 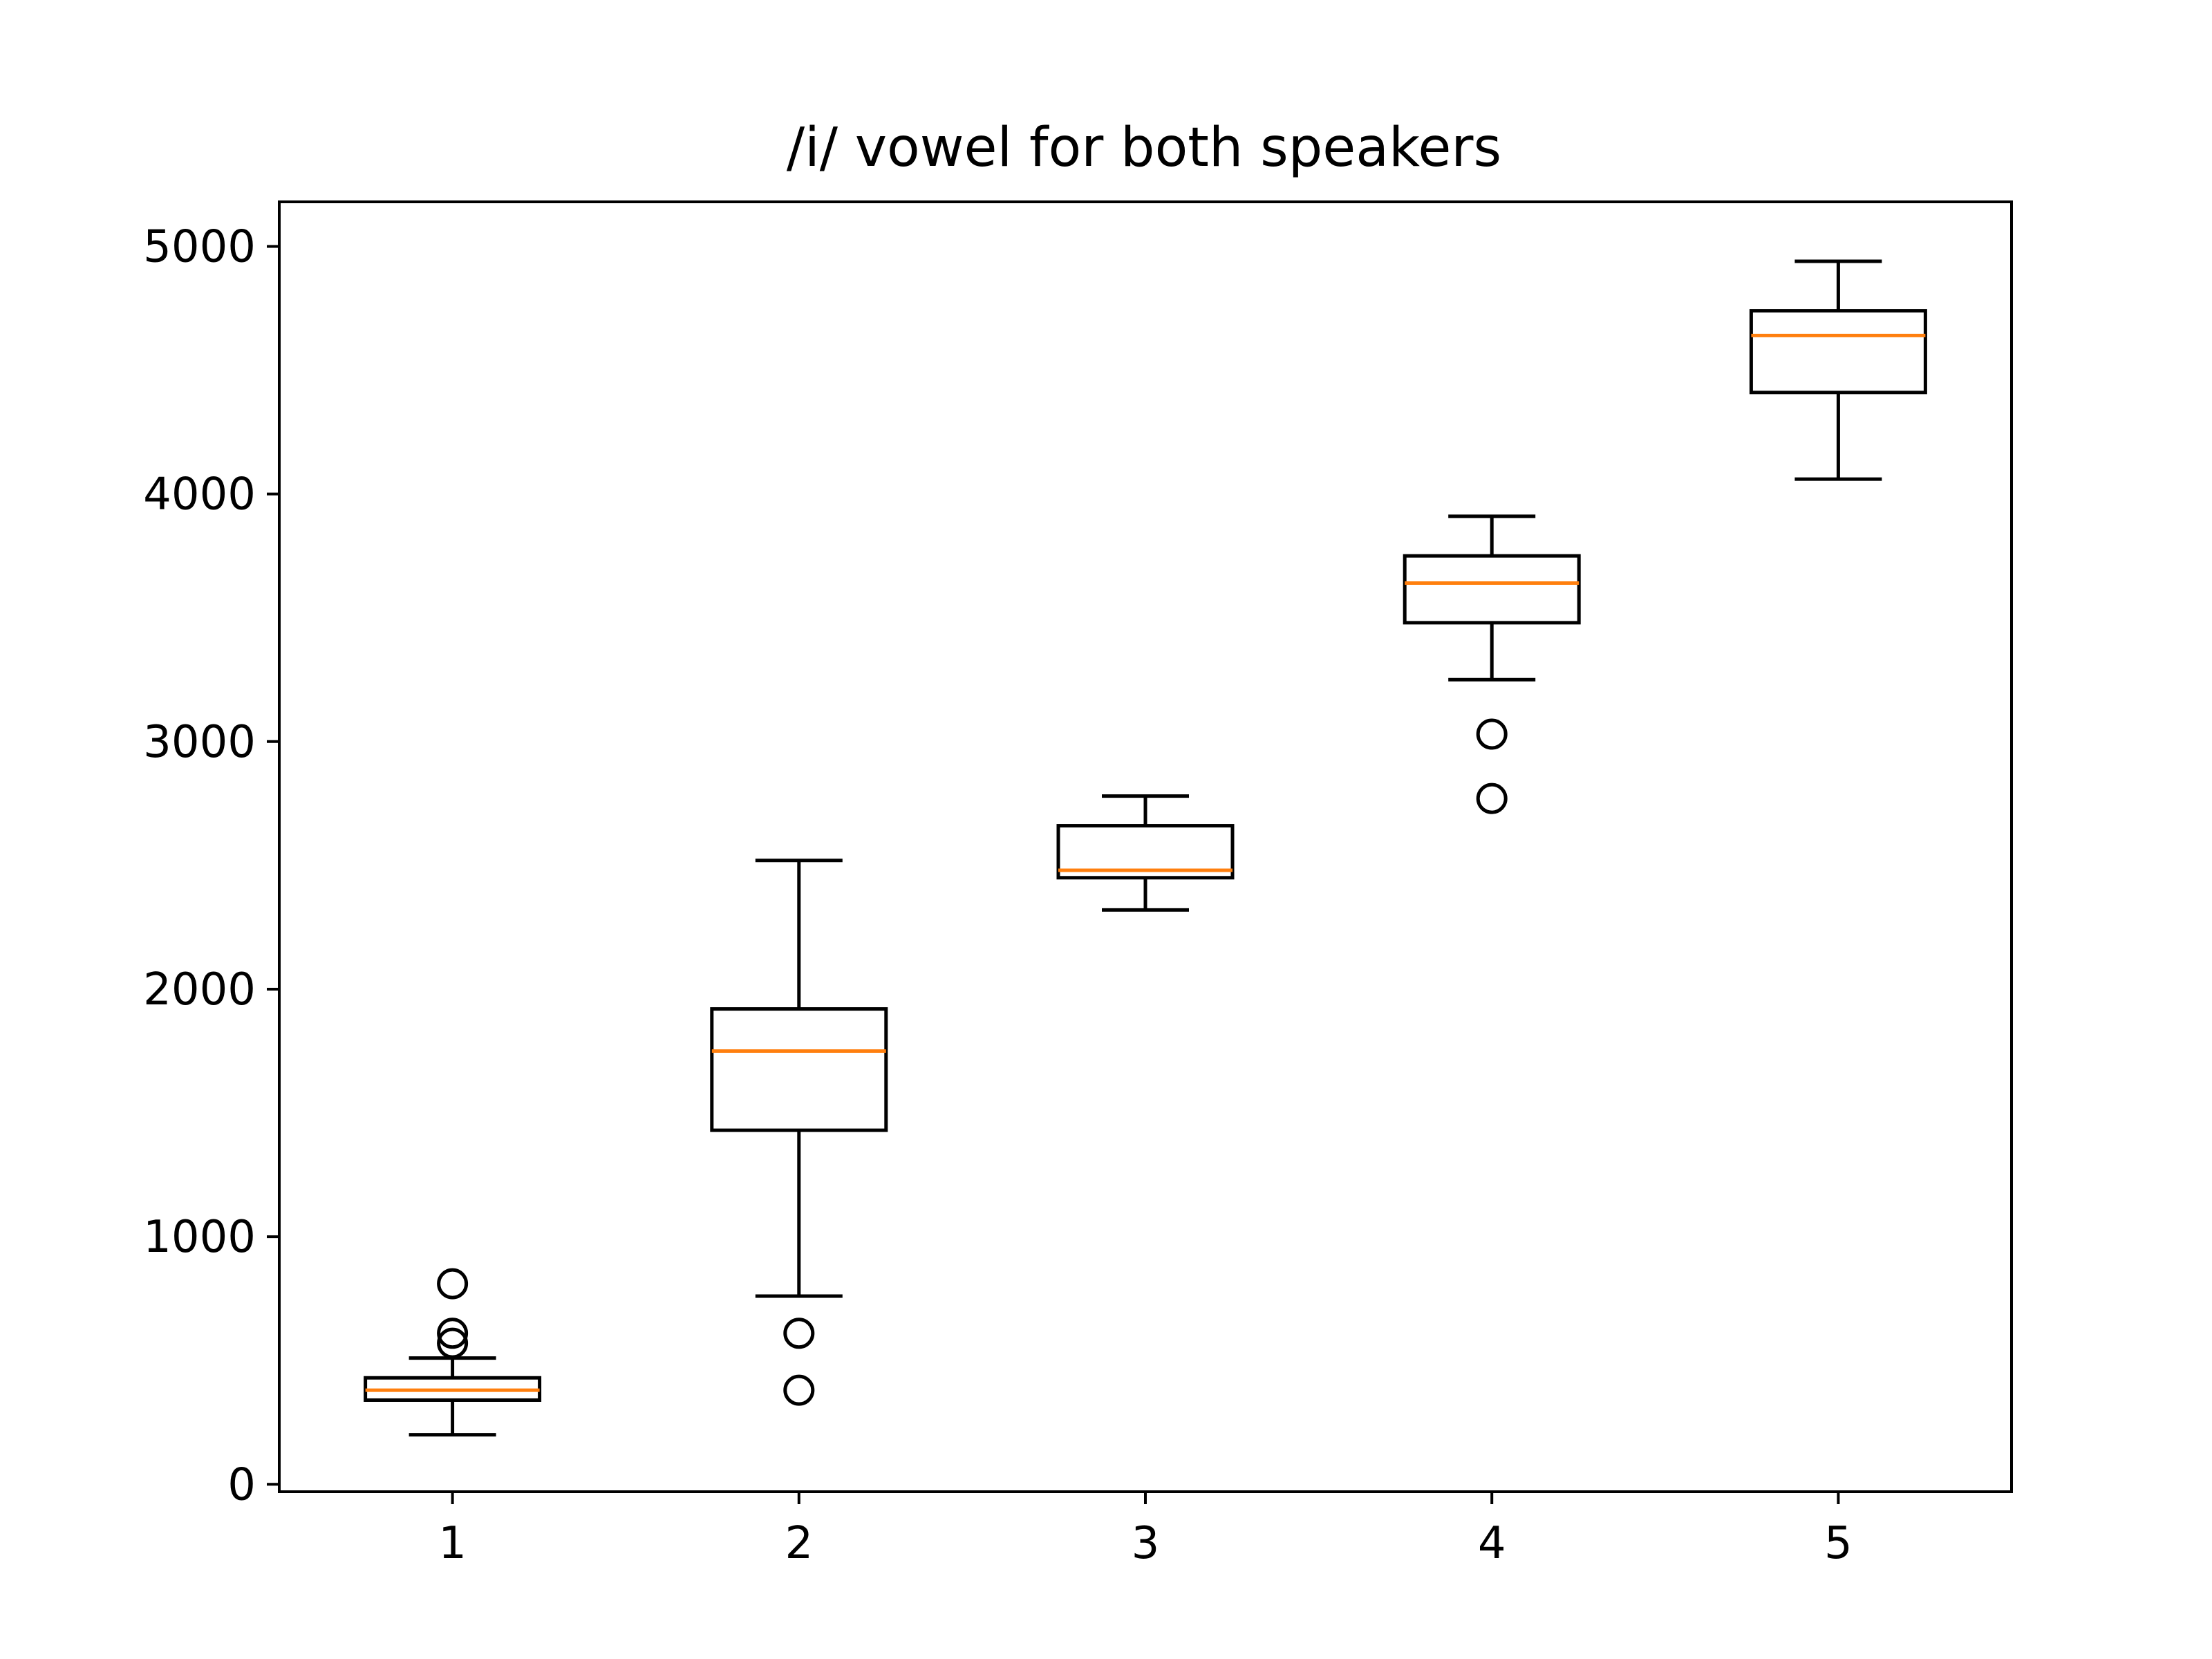 I want to click on y-tick-label: 0, so click(x=242, y=1484).